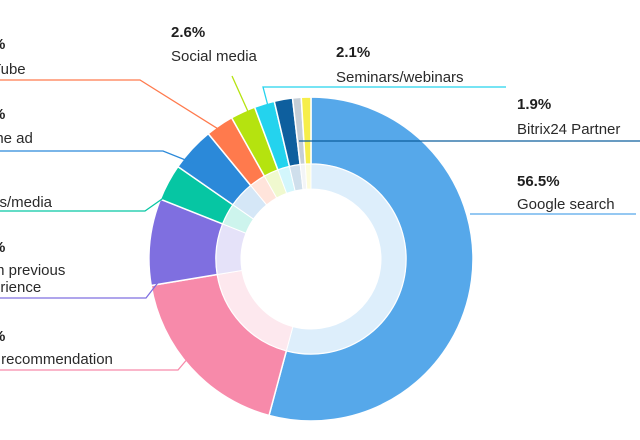 The height and width of the screenshot is (440, 640). Describe the element at coordinates (80, 289) in the screenshot. I see `leader-previous` at that location.